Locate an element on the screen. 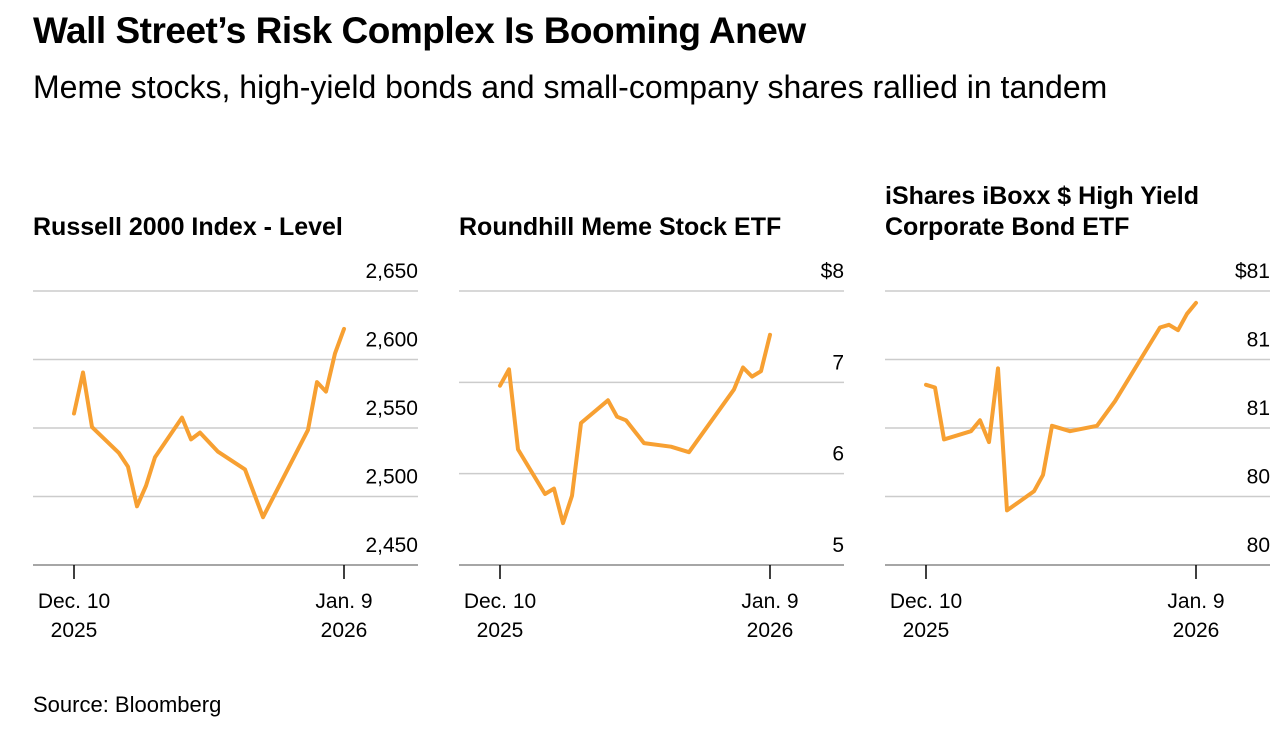 The width and height of the screenshot is (1288, 754). y-tick-label: 2,650 is located at coordinates (391, 271).